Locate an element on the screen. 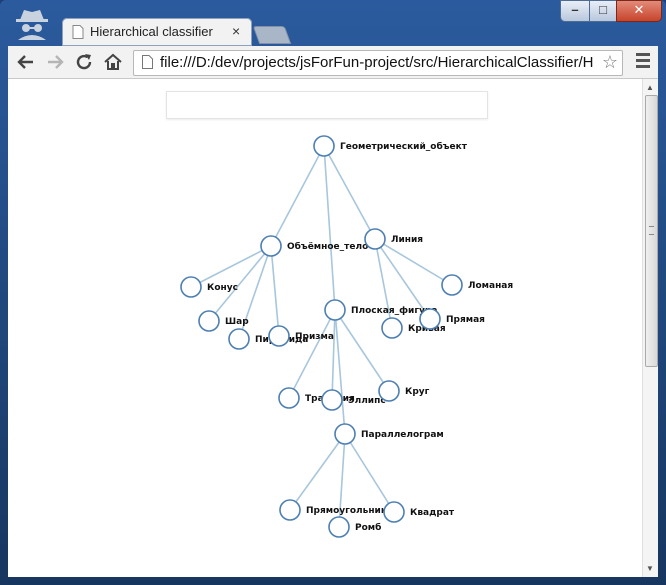 This screenshot has width=666, height=585. tree-link-line-polyline is located at coordinates (413, 262).